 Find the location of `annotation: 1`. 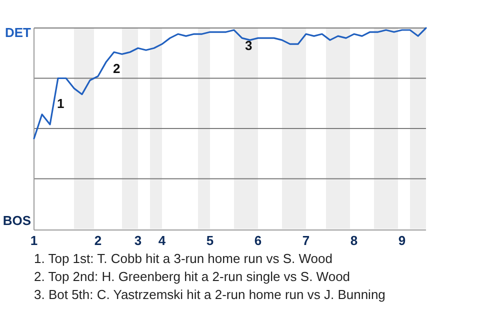

annotation: 1 is located at coordinates (60, 103).